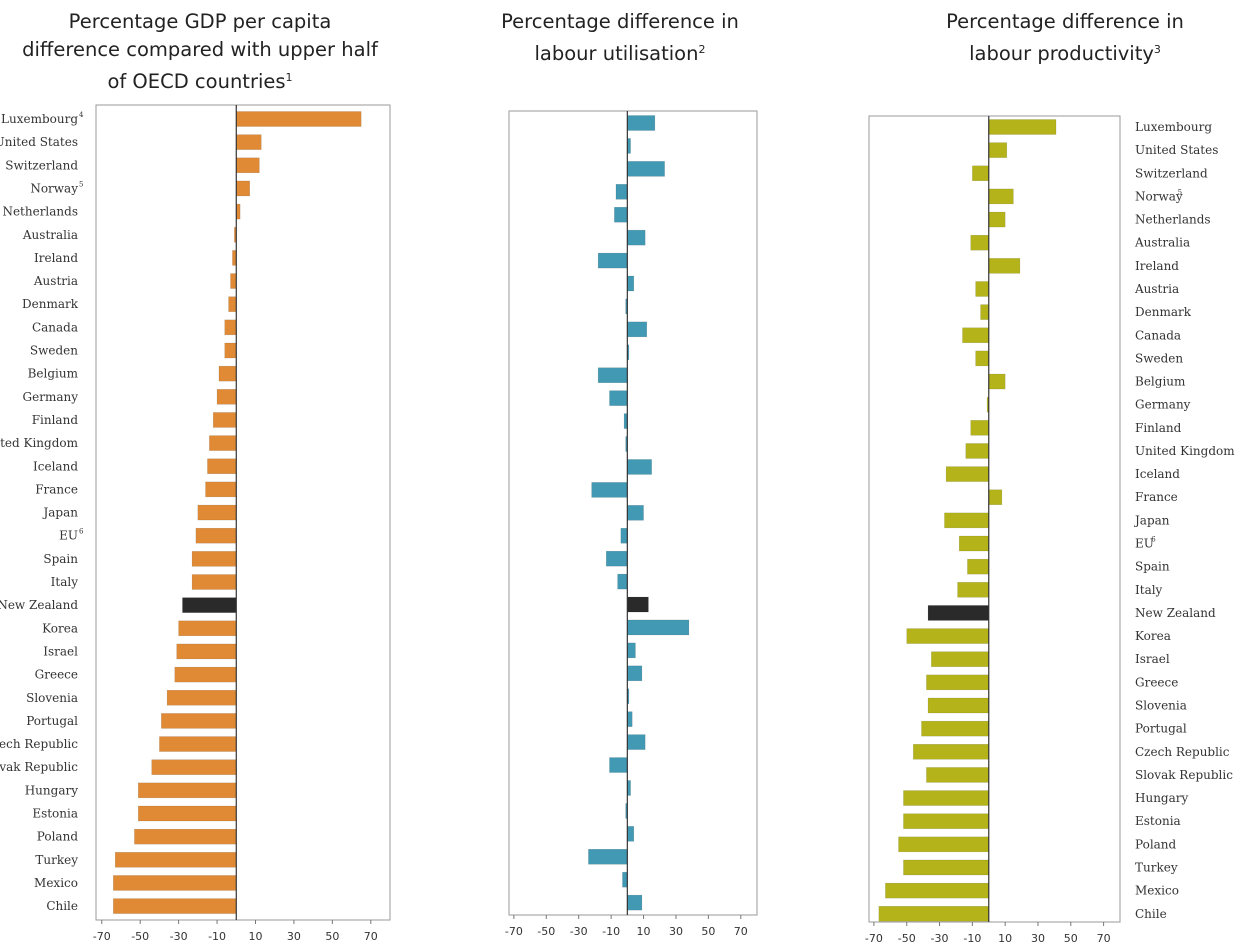 The width and height of the screenshot is (1235, 945). What do you see at coordinates (55, 814) in the screenshot?
I see `category-label-gdp-estonia: Estonia` at bounding box center [55, 814].